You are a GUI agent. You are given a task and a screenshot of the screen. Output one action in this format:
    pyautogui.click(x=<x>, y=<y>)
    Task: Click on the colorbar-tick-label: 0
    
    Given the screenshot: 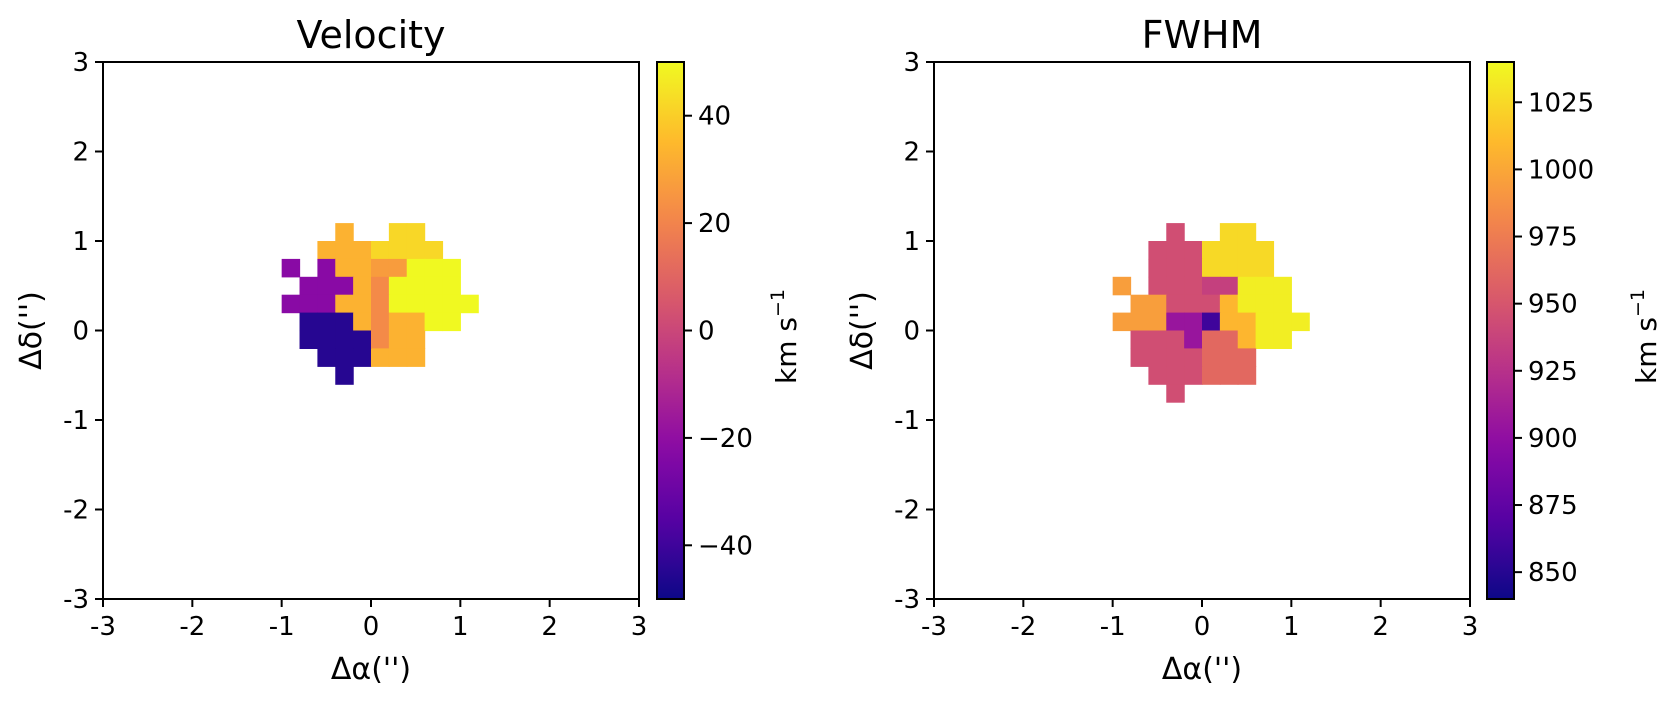 What is the action you would take?
    pyautogui.click(x=706, y=332)
    